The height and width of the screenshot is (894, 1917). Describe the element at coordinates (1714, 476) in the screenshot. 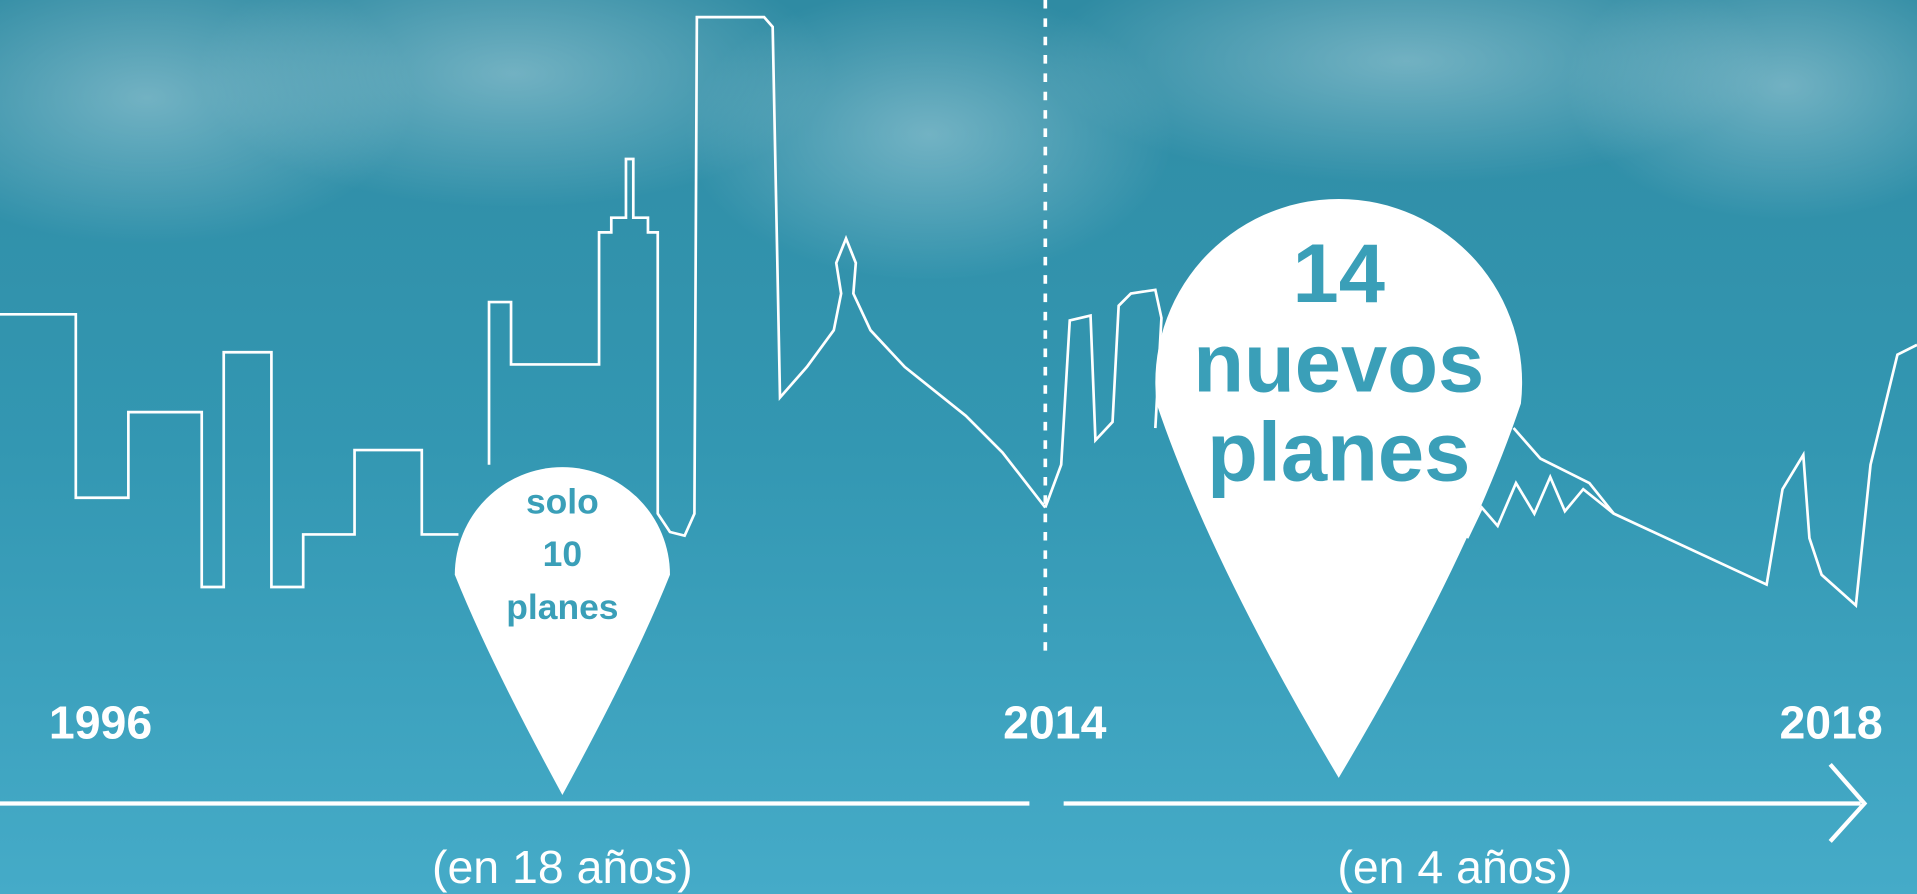

I see `skyline-far-right` at that location.